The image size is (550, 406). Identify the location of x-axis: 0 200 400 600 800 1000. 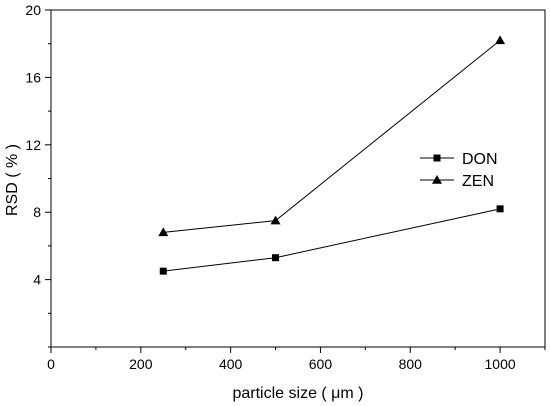
(296, 359).